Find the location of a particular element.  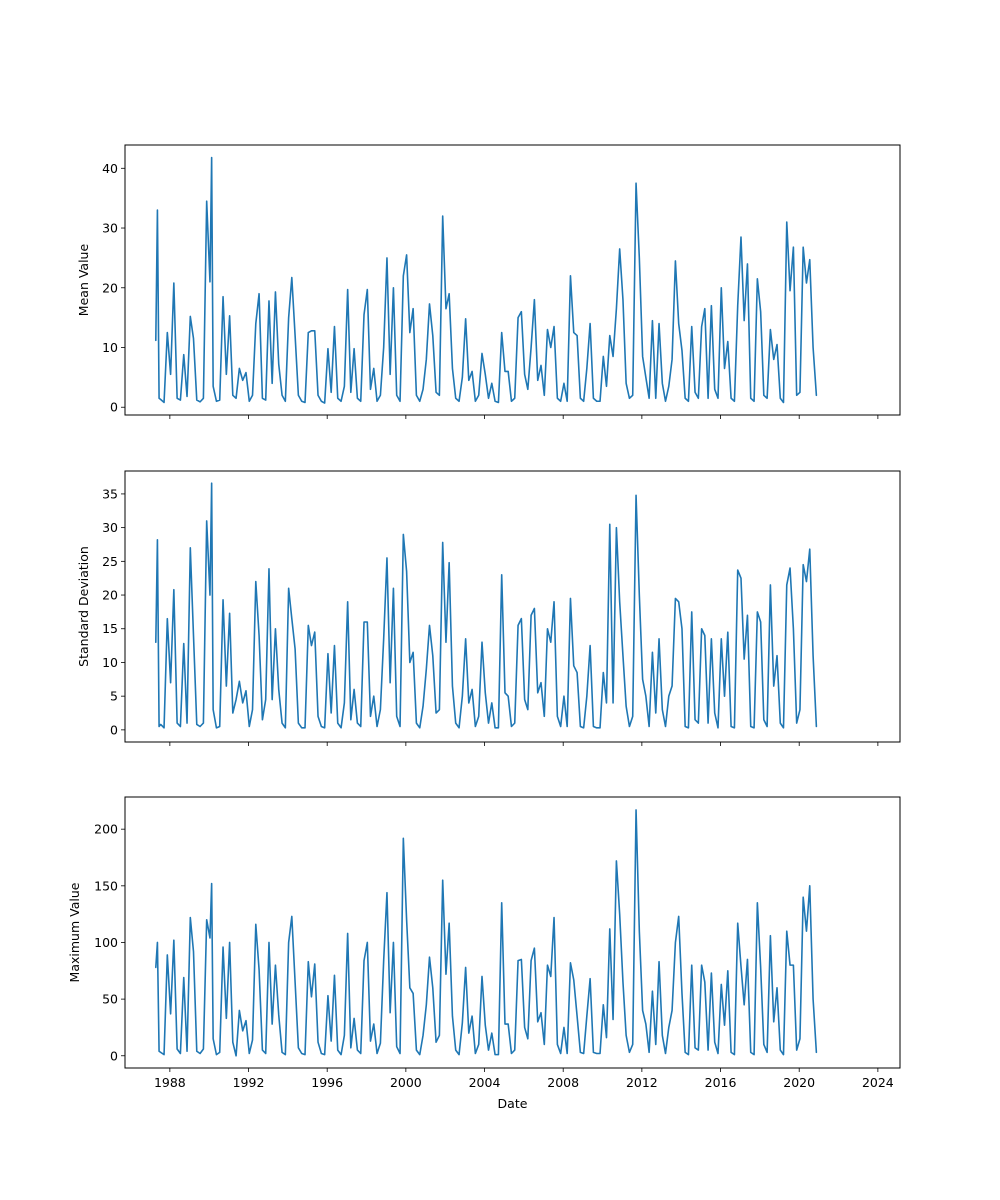

maximum-value-ytick-label: 100 is located at coordinates (106, 942).